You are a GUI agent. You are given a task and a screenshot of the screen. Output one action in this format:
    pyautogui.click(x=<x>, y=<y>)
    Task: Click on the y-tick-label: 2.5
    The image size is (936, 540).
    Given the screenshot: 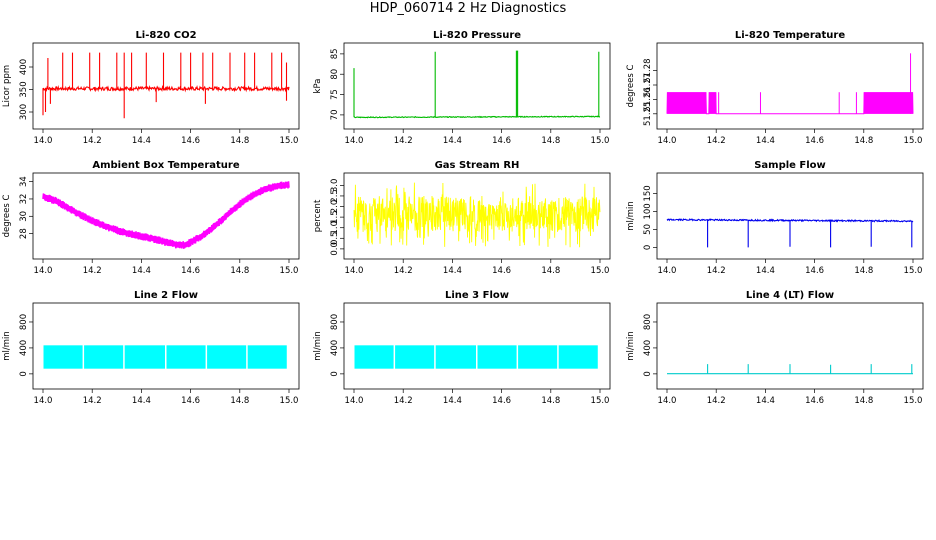 What is the action you would take?
    pyautogui.click(x=335, y=196)
    